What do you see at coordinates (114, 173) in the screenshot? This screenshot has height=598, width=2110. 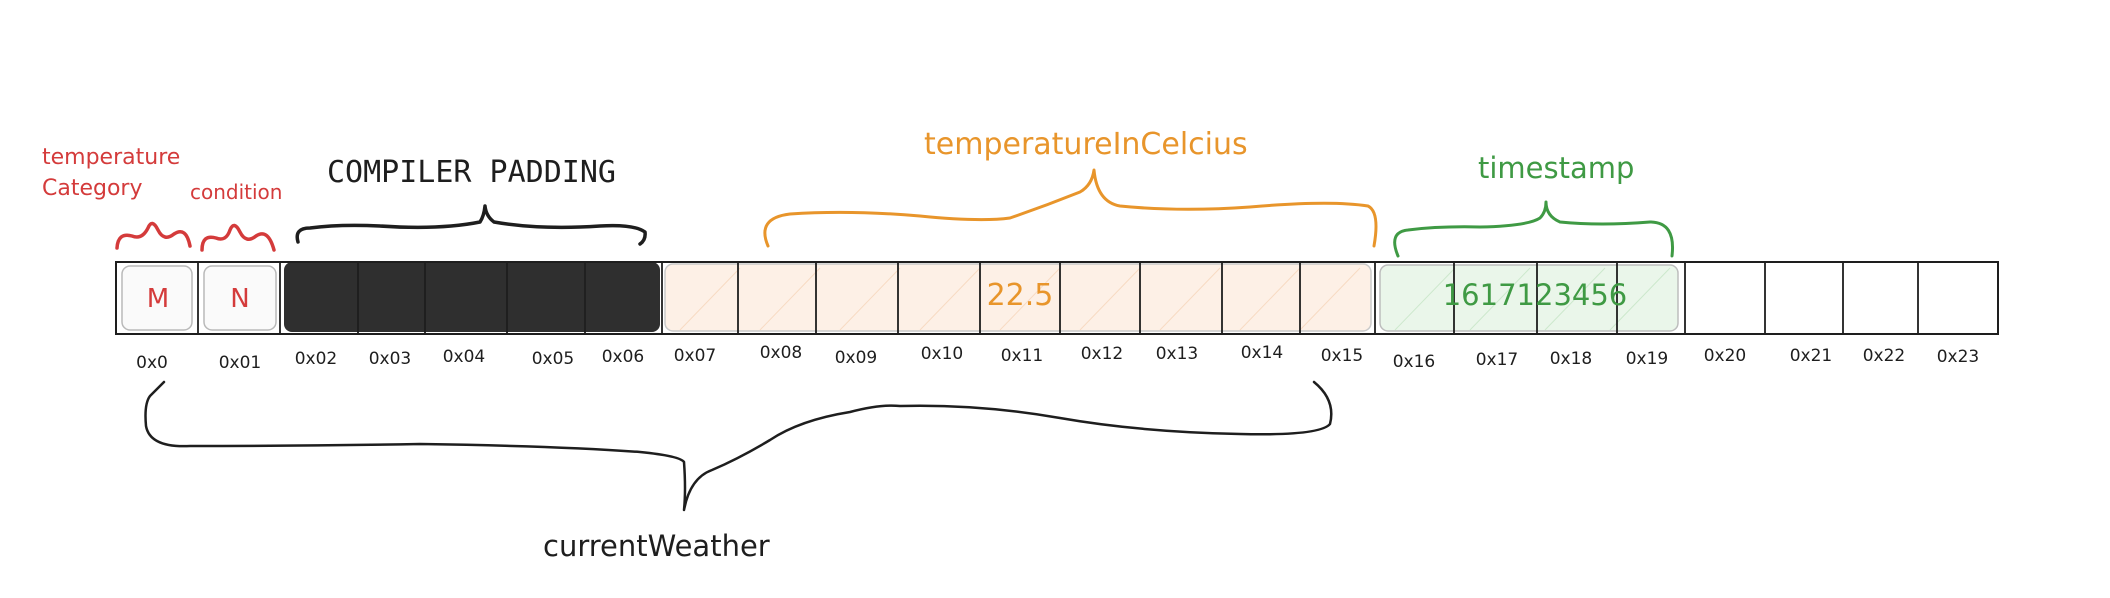 I see `temperature-category-label: temperature Category` at bounding box center [114, 173].